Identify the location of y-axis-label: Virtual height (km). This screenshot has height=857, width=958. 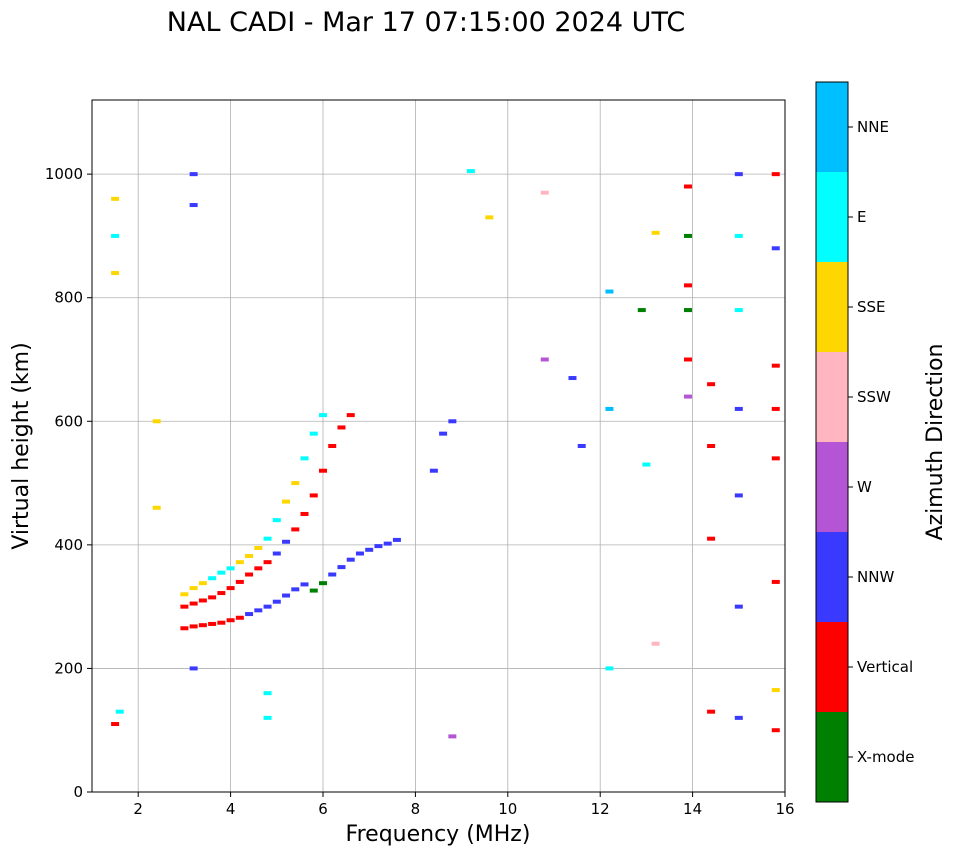
(21, 445).